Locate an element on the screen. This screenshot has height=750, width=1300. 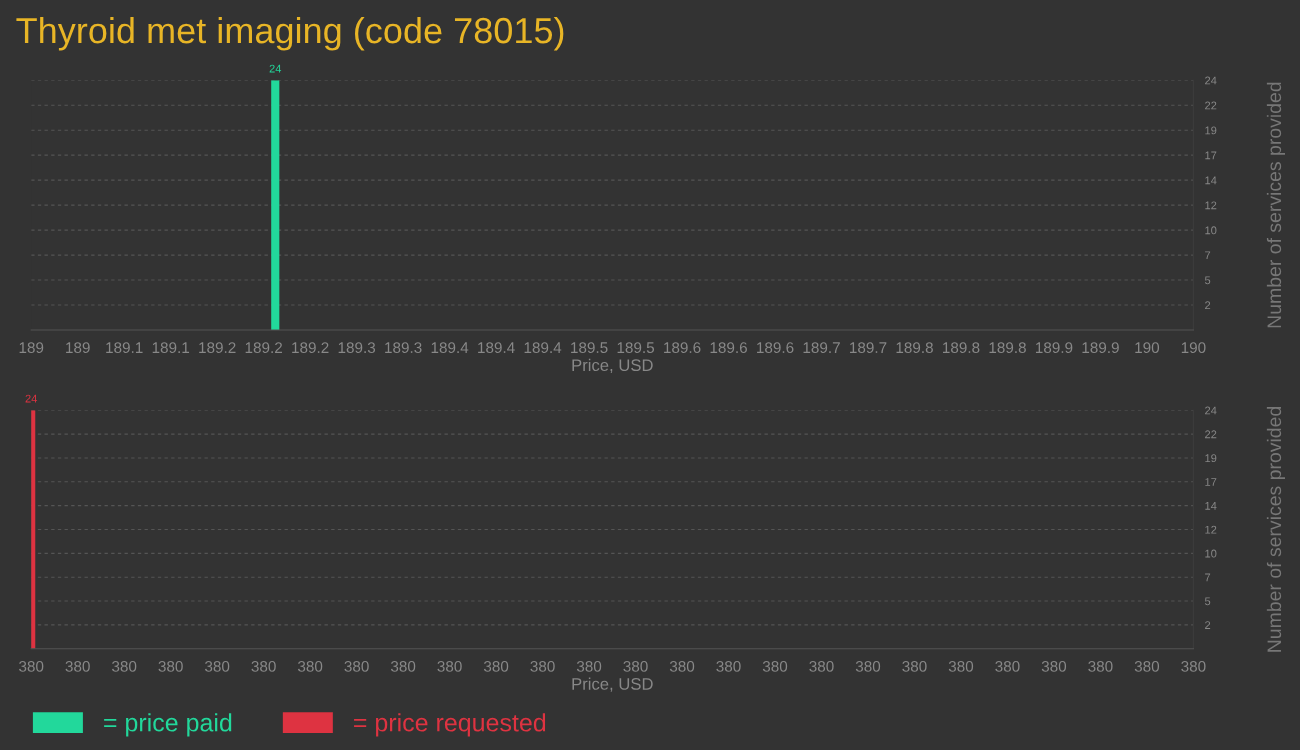
legend-label: = price paid is located at coordinates (168, 725).